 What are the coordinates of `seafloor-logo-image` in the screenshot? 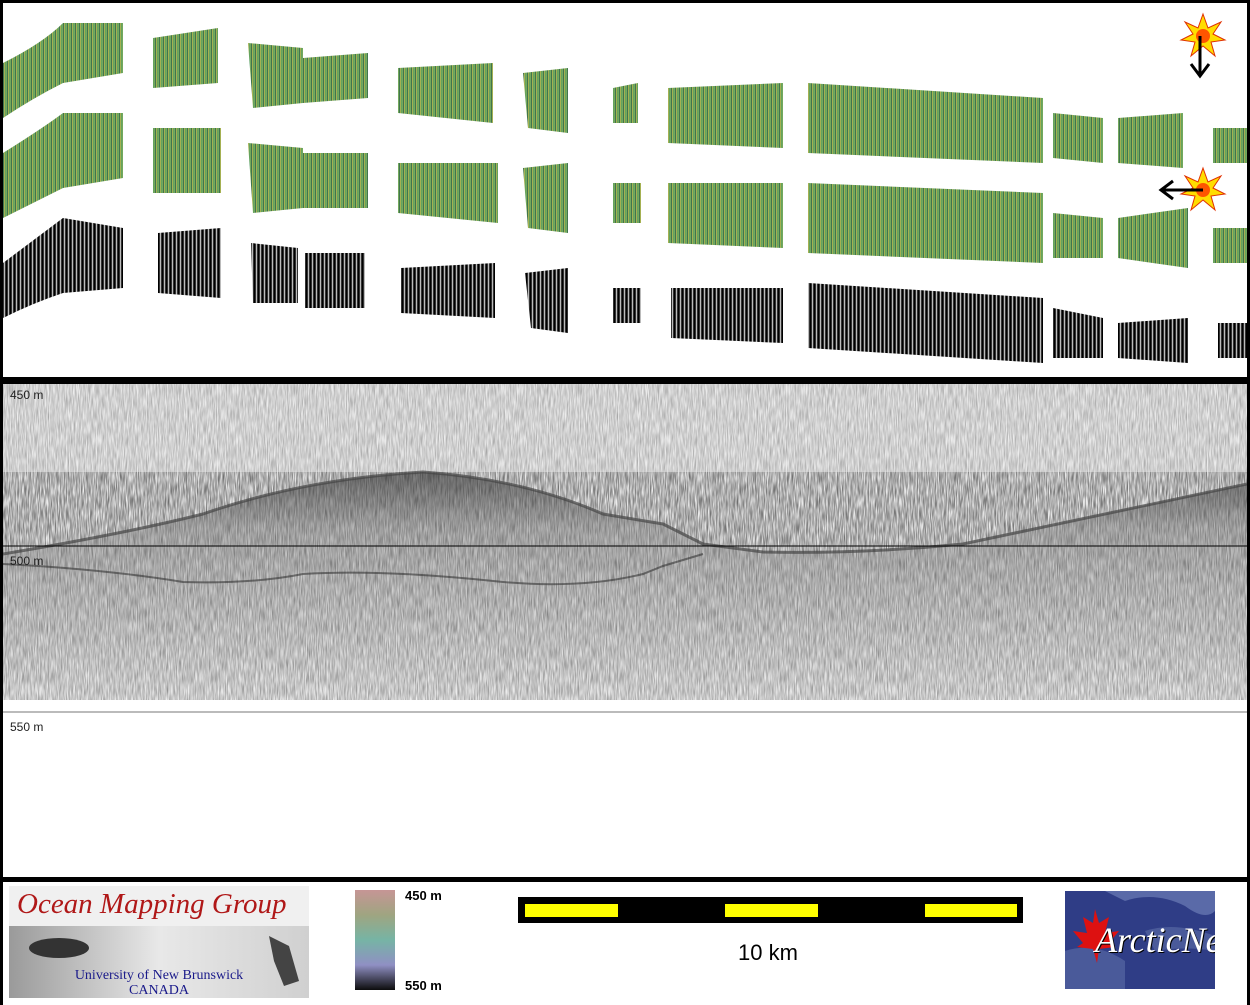 It's located at (159, 962).